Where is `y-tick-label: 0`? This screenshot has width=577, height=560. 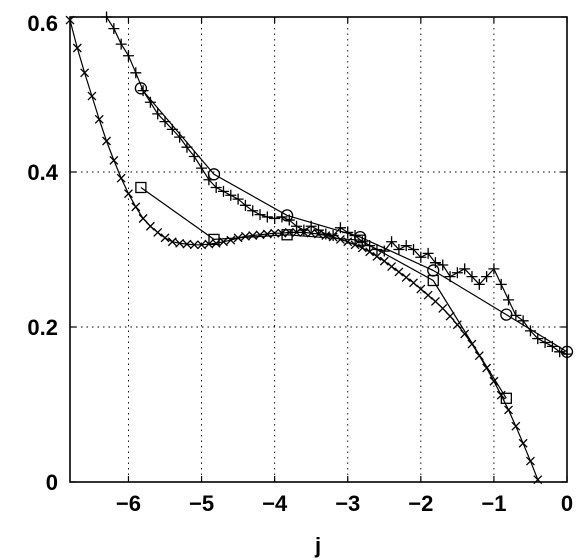 y-tick-label: 0 is located at coordinates (52, 482).